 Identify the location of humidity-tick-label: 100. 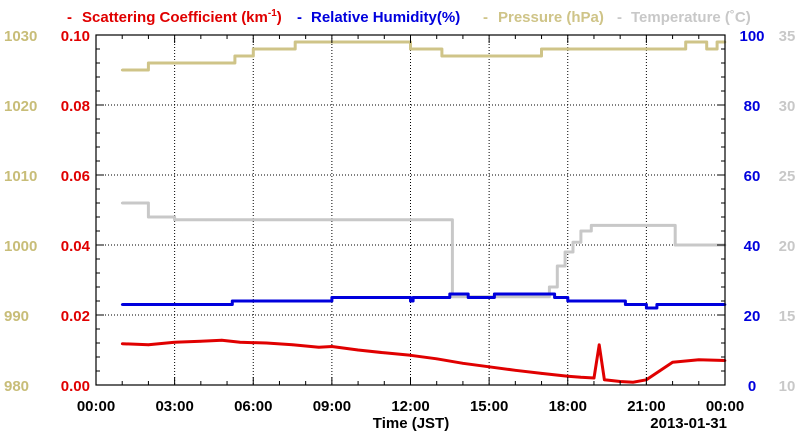
(751, 36).